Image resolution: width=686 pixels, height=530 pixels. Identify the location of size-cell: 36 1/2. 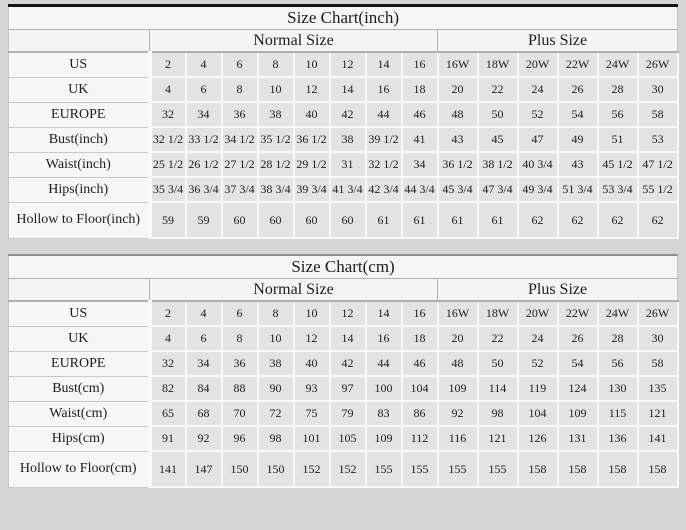
(311, 139).